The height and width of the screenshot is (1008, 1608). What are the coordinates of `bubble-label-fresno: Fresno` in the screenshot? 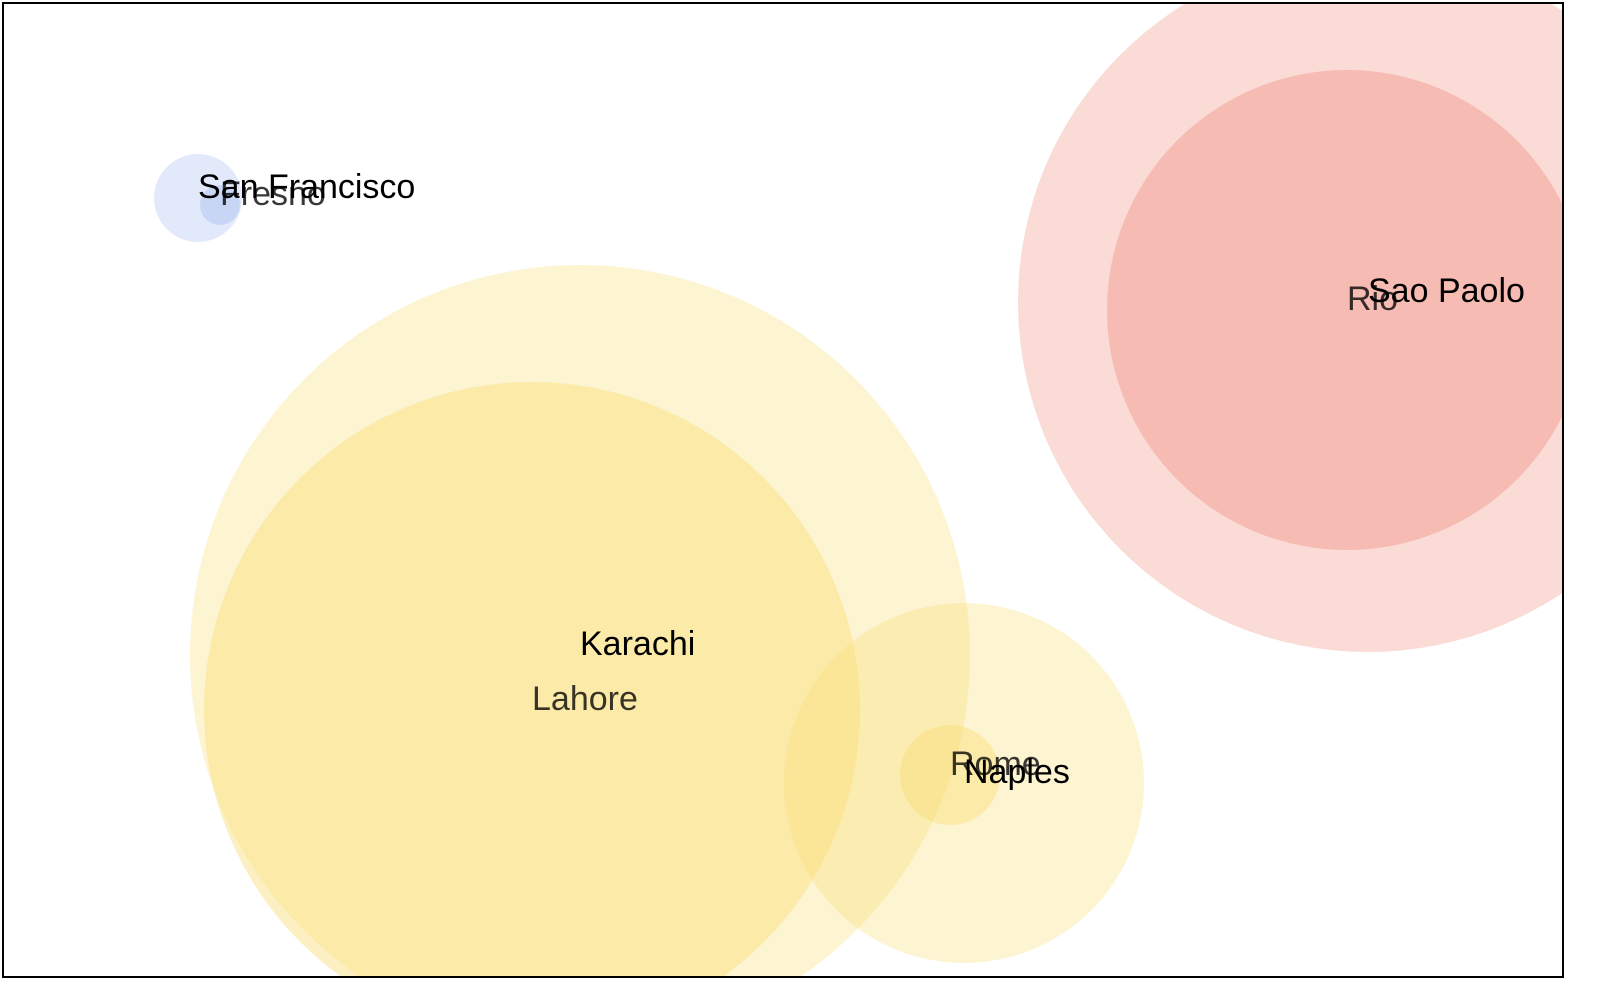 It's located at (273, 194).